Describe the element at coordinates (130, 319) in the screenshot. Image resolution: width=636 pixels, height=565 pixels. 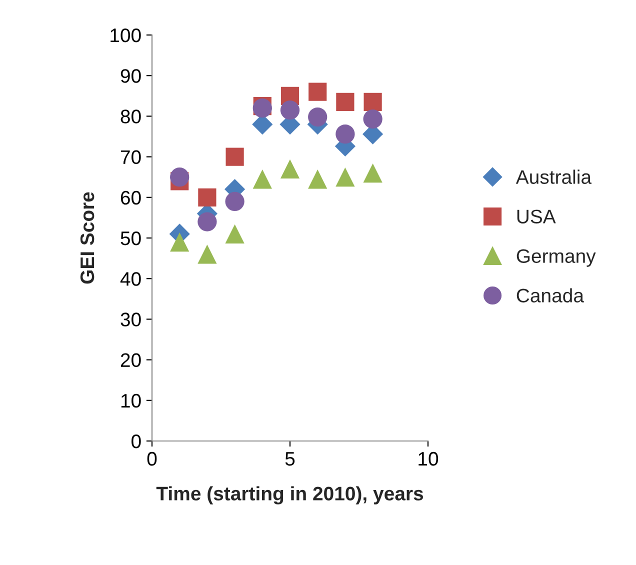
I see `y-tick-label: 30` at that location.